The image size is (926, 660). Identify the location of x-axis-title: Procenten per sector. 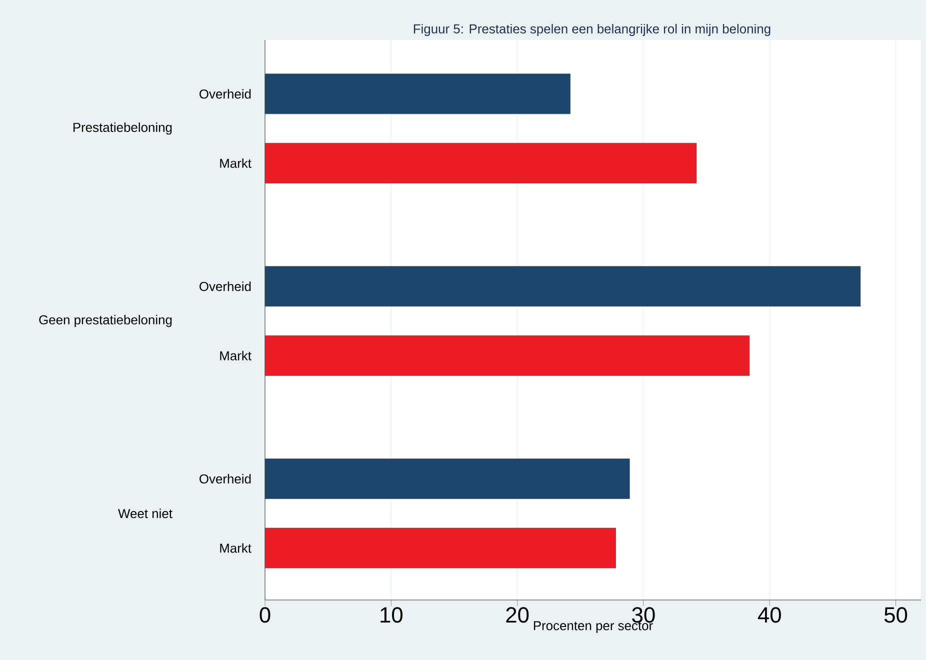
(593, 627).